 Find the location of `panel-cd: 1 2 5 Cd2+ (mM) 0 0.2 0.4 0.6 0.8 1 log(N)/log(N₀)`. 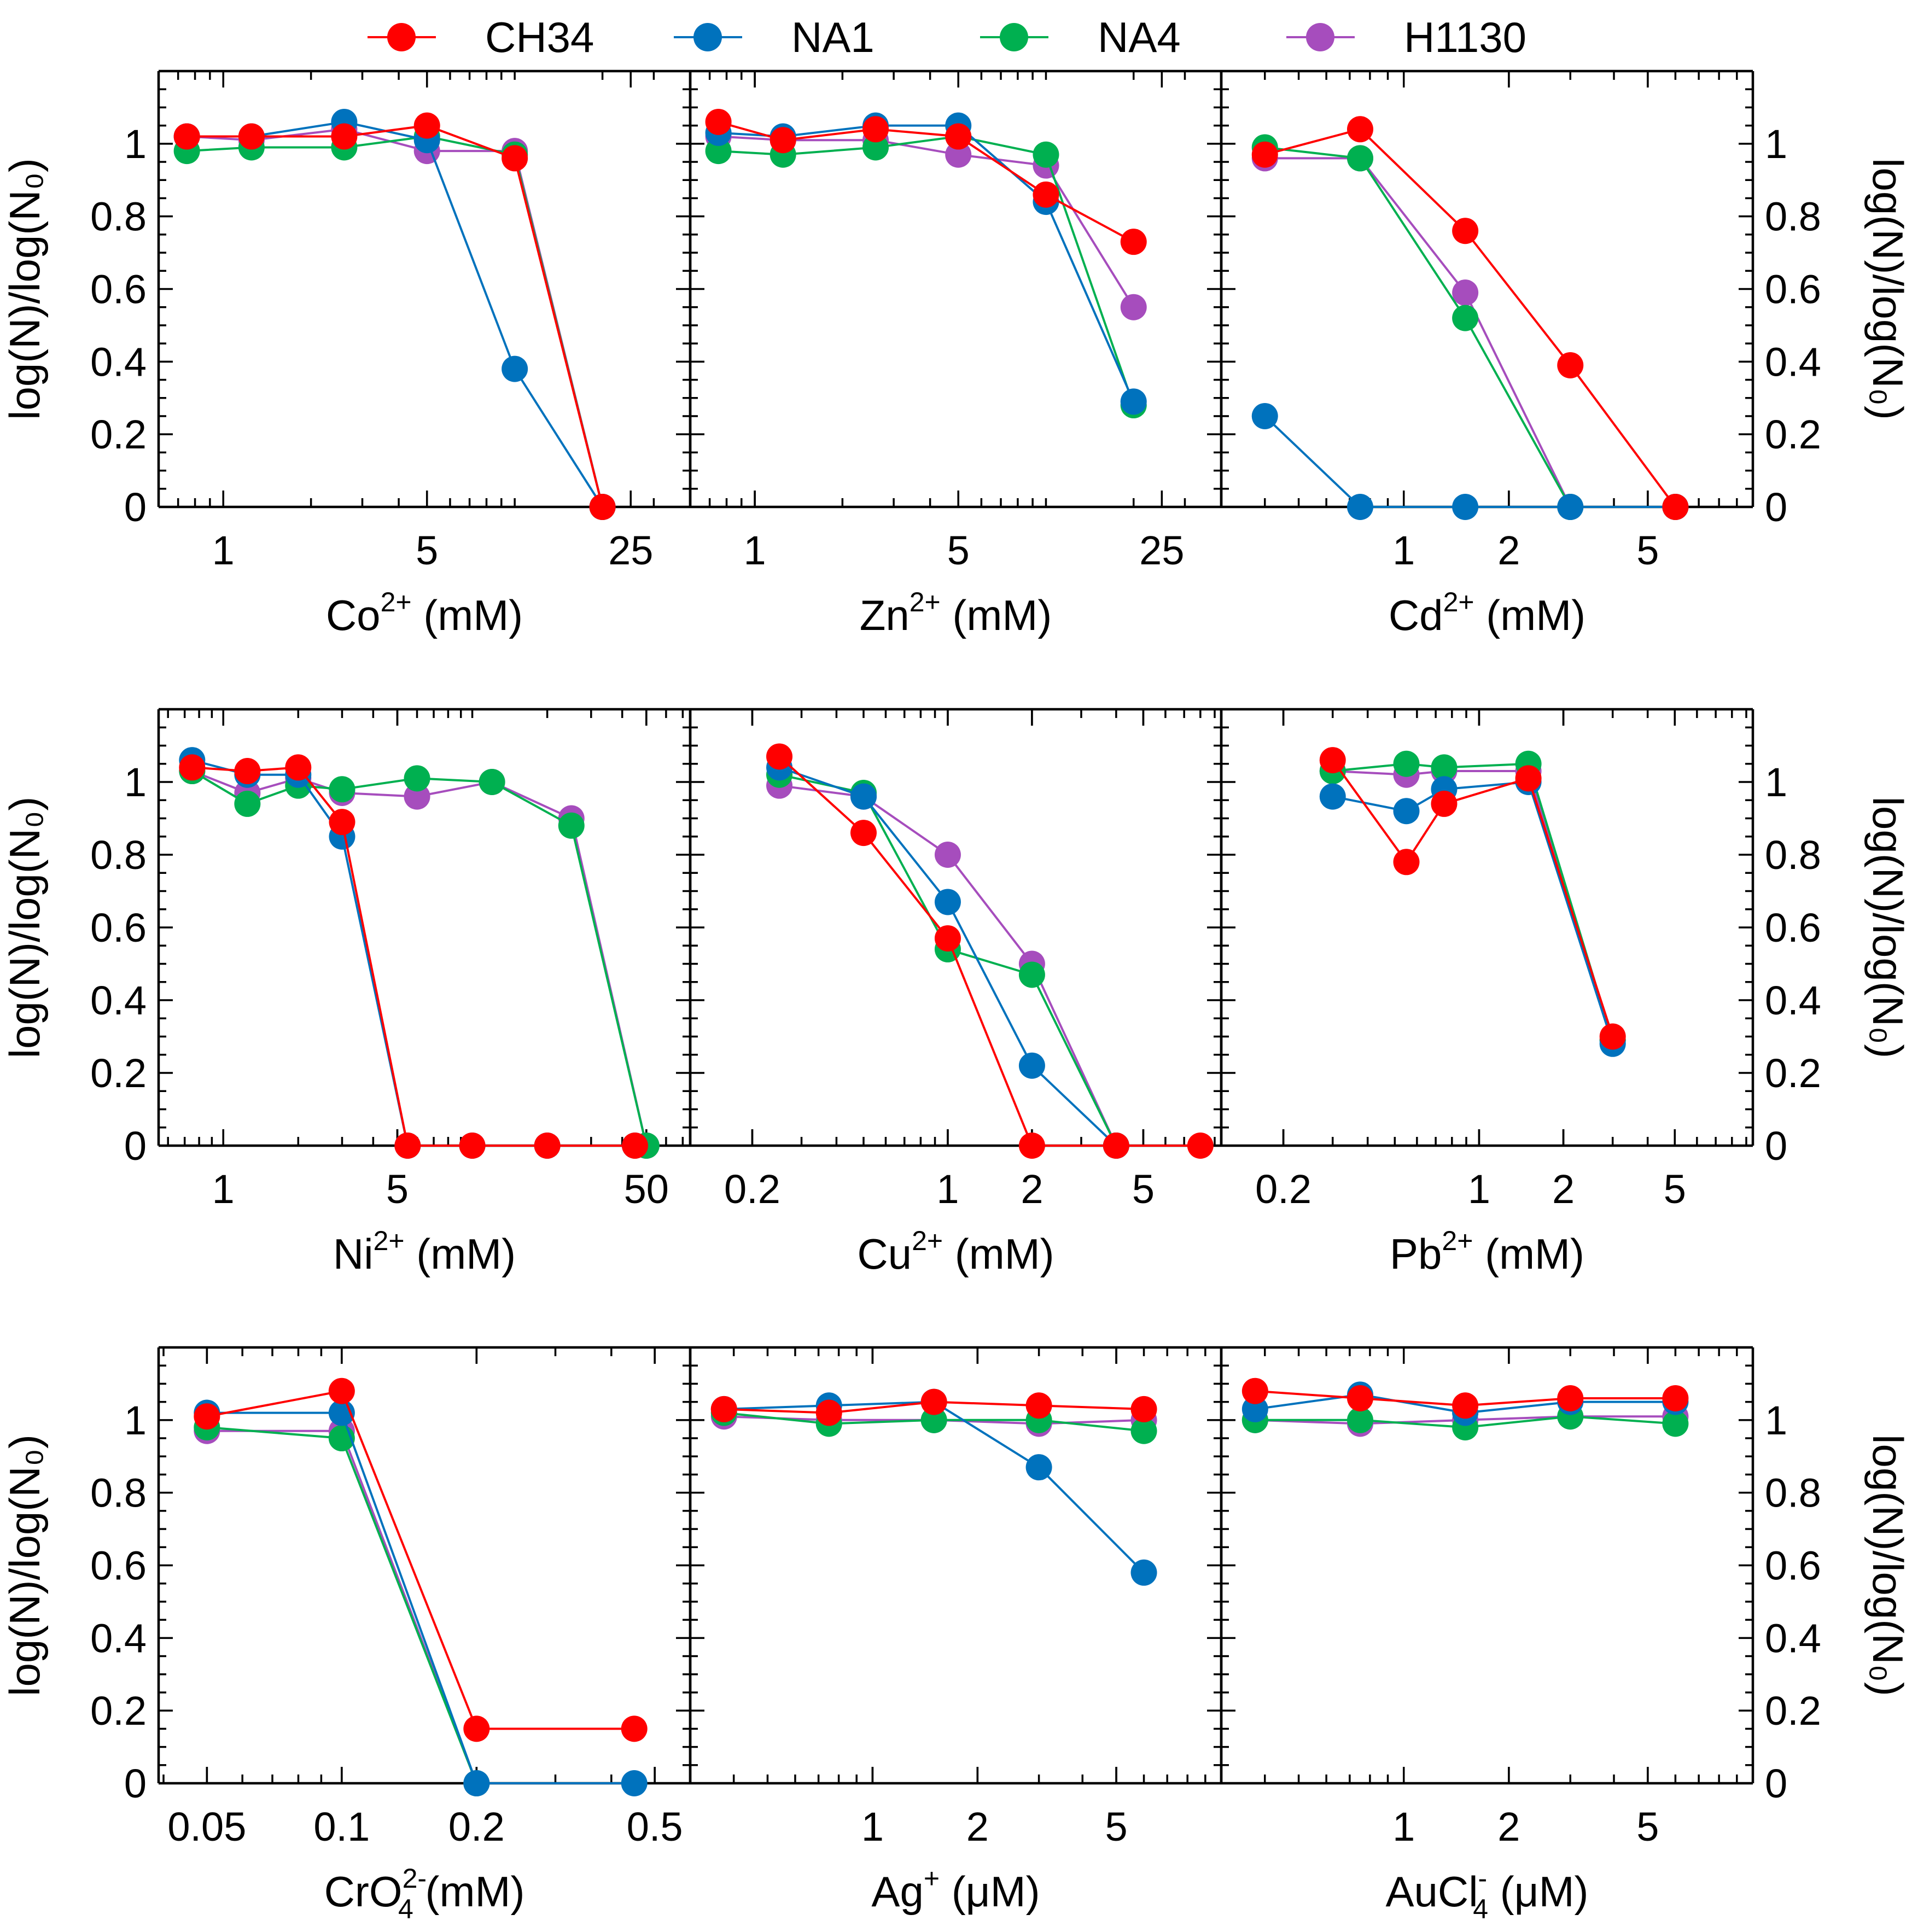

panel-cd: 1 2 5 Cd2+ (mM) 0 0.2 0.4 0.6 0.8 1 log(N)/log(N₀) is located at coordinates (1566, 354).